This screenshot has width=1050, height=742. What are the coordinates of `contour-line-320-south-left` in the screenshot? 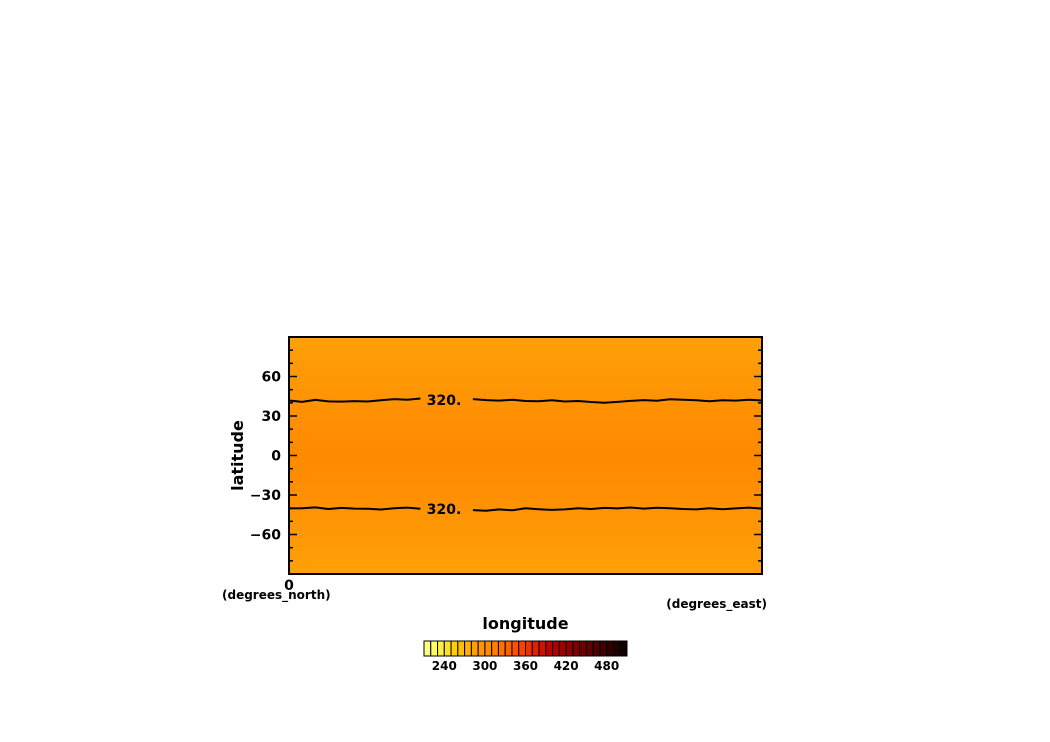 It's located at (354, 508).